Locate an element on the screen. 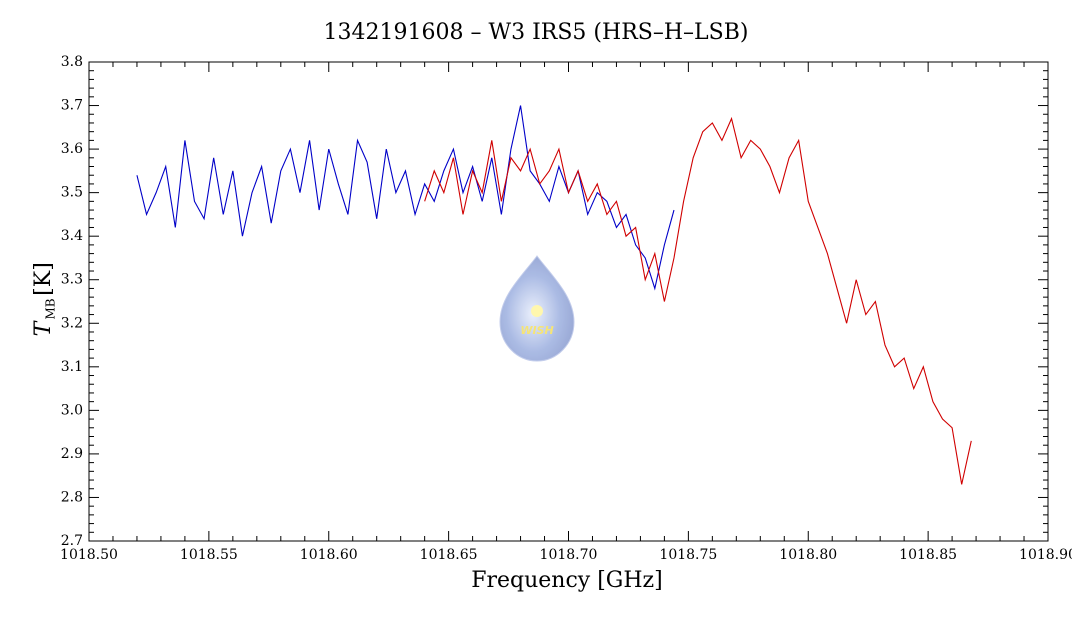  y-tick-label: 3.5 is located at coordinates (72, 193).